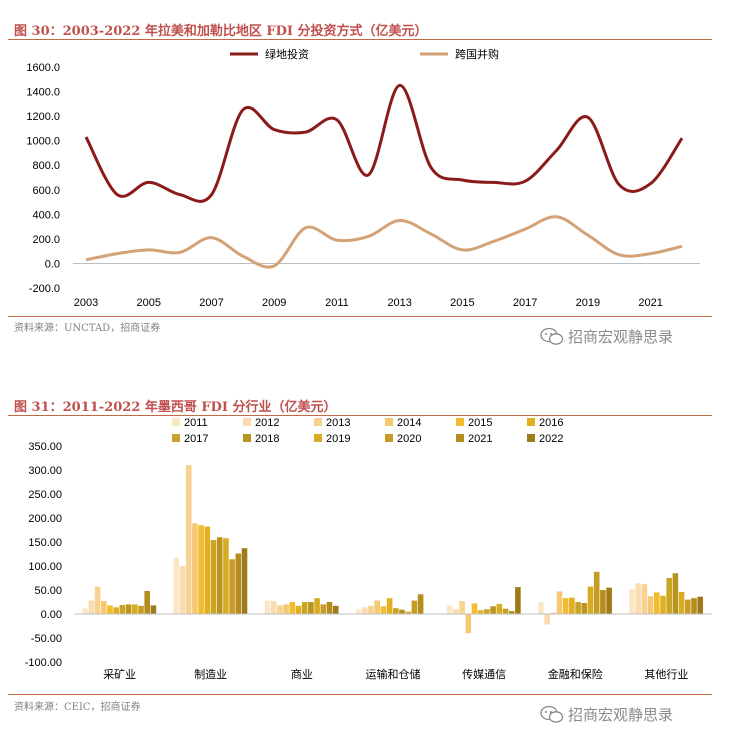 The image size is (737, 732). What do you see at coordinates (409, 423) in the screenshot?
I see `legend-label: 2014` at bounding box center [409, 423].